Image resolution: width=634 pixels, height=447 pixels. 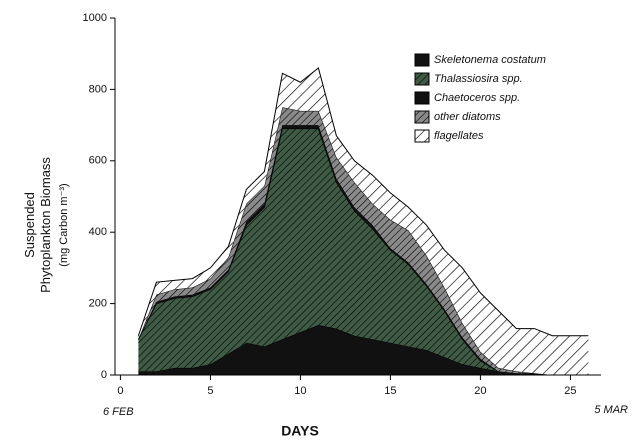 I want to click on legend-label: Thalassiosira spp., so click(x=478, y=79).